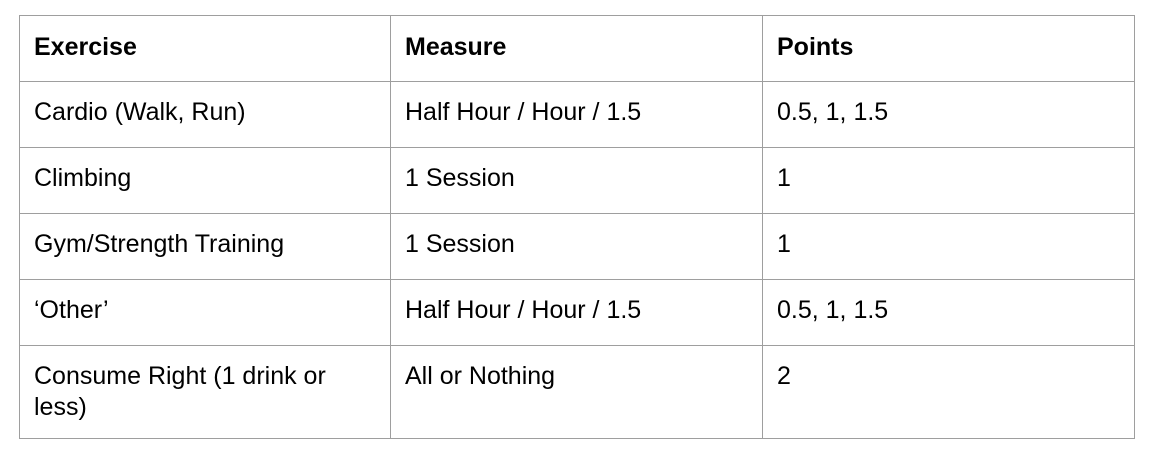 This screenshot has height=458, width=1174. Describe the element at coordinates (205, 114) in the screenshot. I see `cell-exercise: Cardio (Walk, Run)` at that location.